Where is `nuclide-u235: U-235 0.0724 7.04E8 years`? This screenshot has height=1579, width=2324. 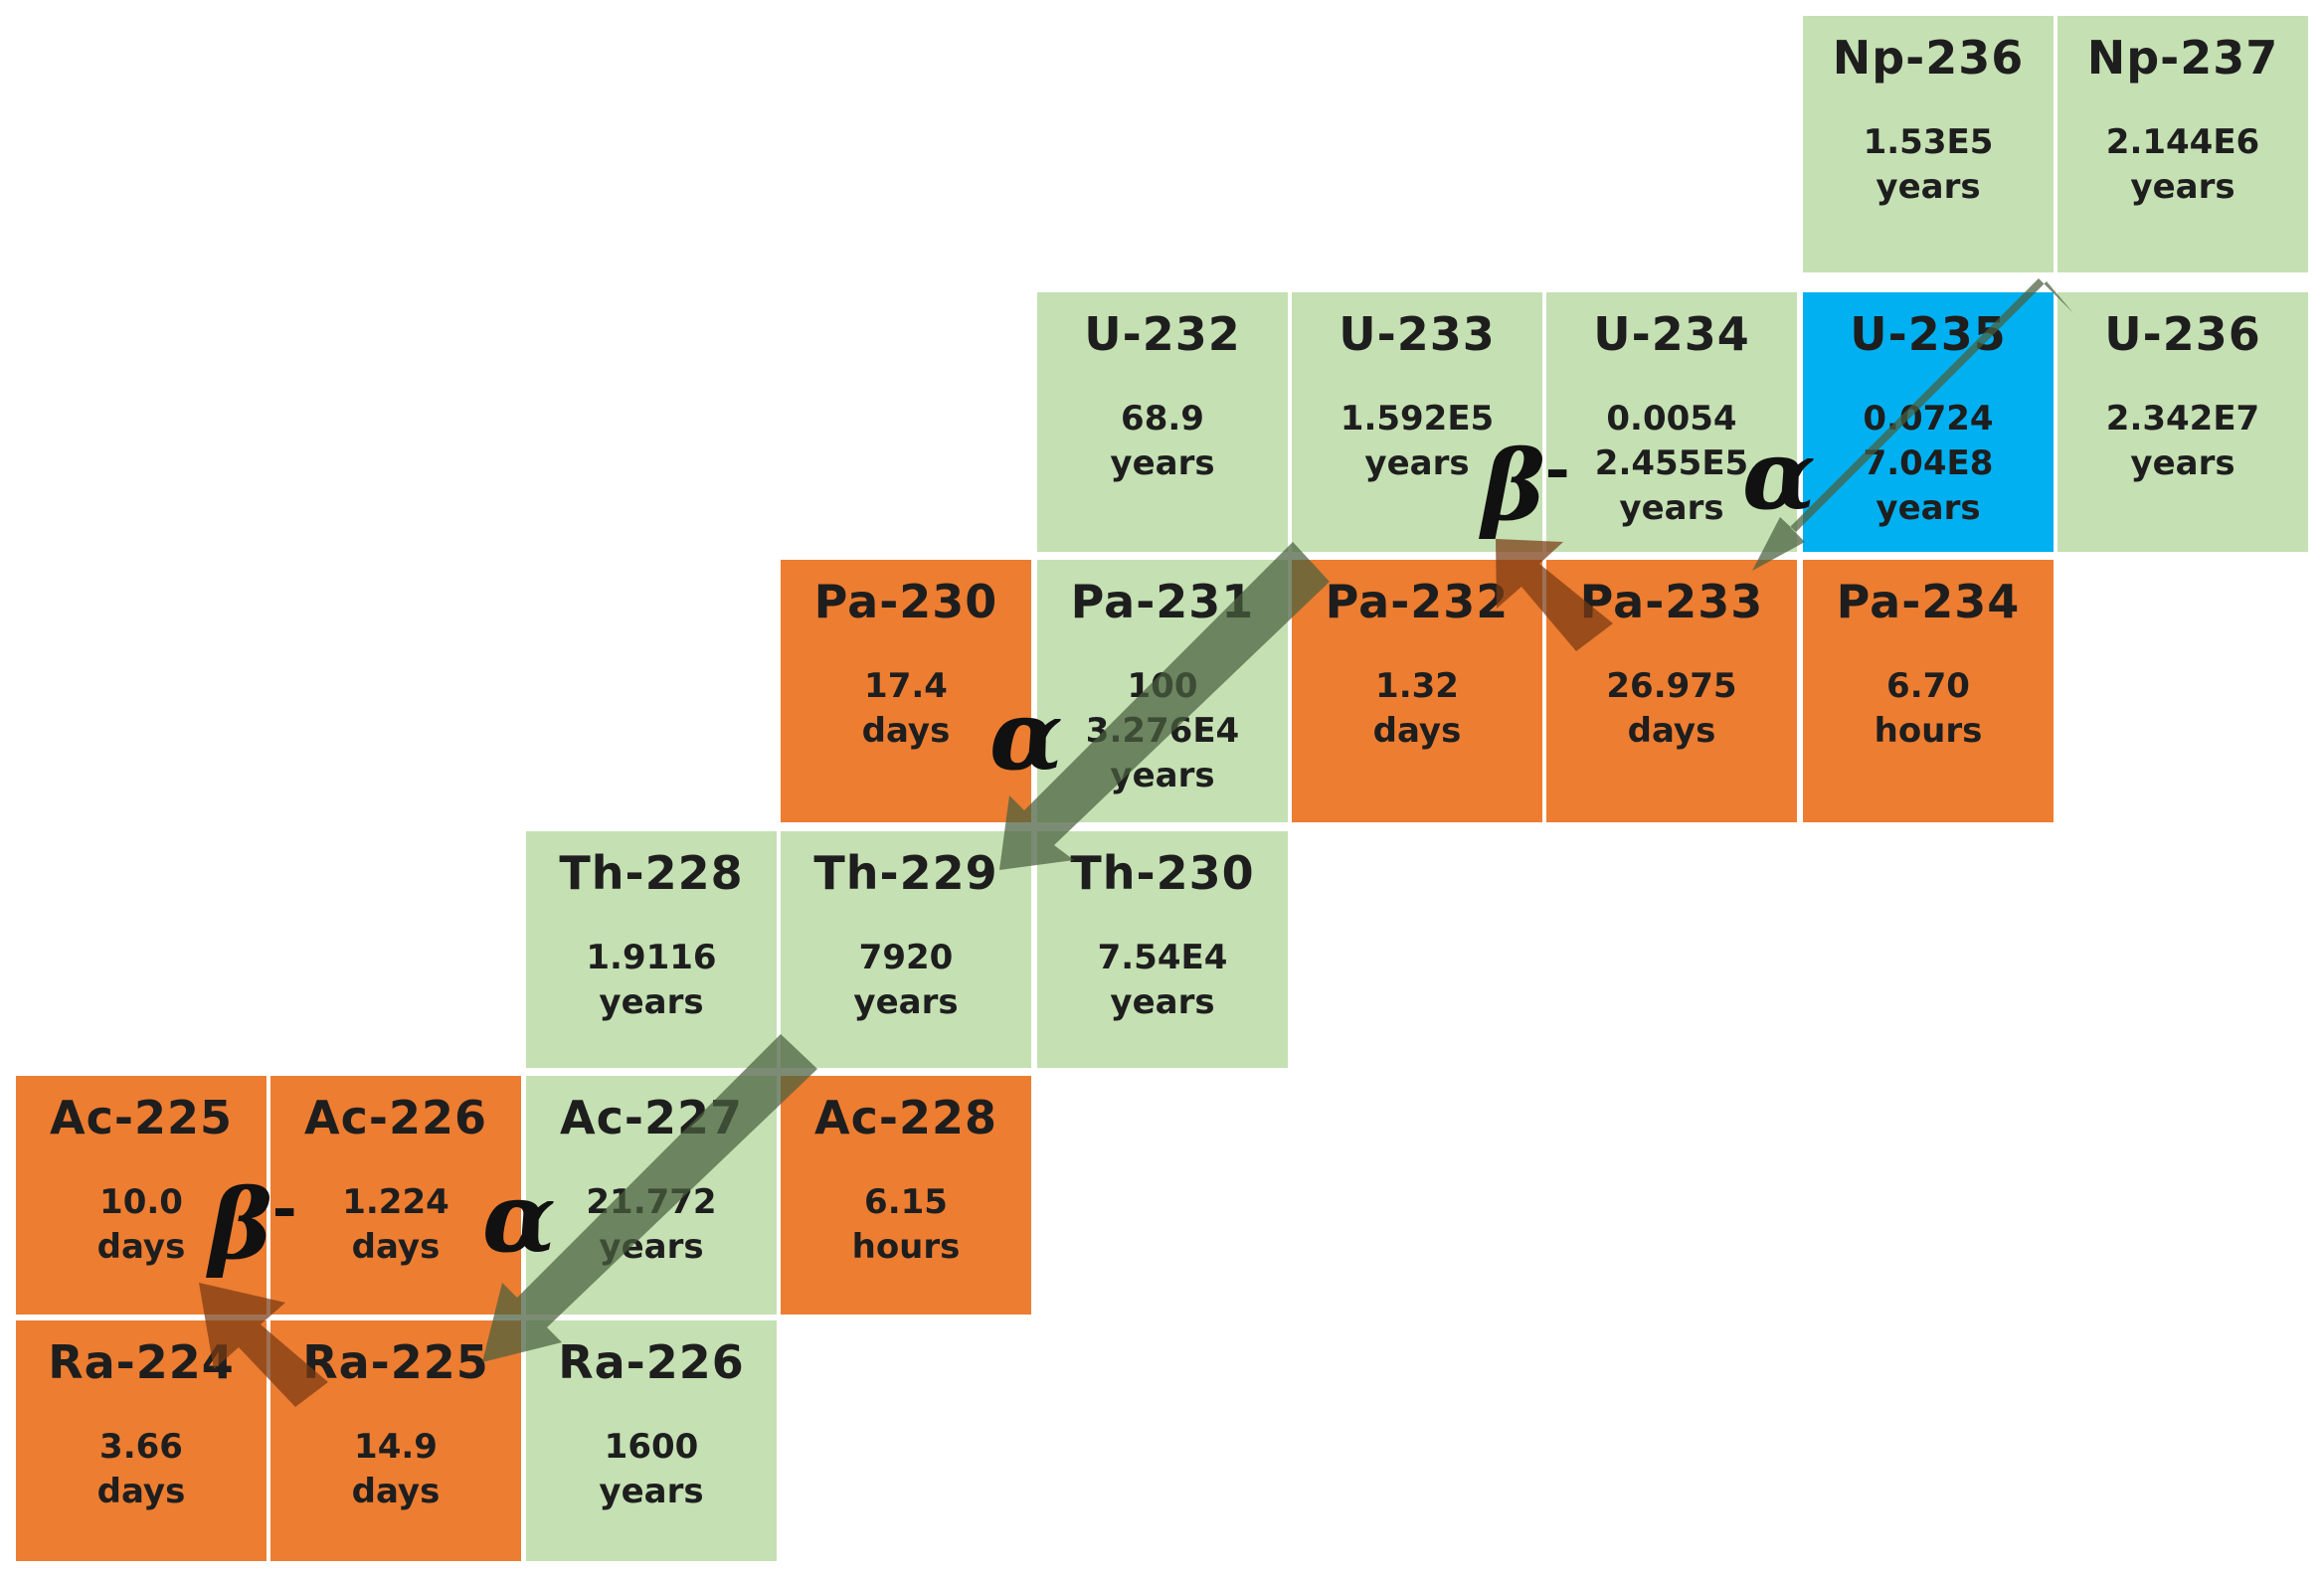 nuclide-u235: U-235 0.0724 7.04E8 years is located at coordinates (1928, 422).